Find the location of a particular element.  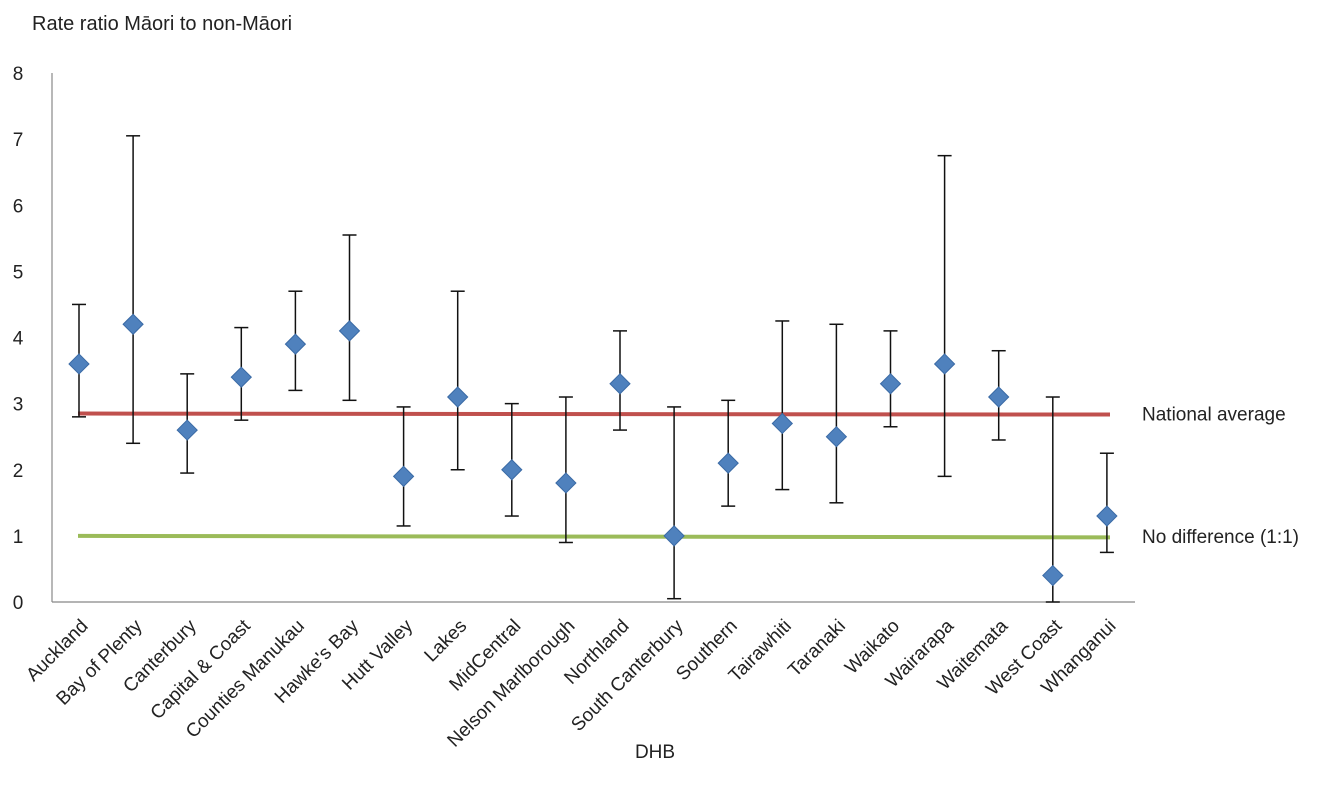

x-axis-label: DHB is located at coordinates (655, 752).